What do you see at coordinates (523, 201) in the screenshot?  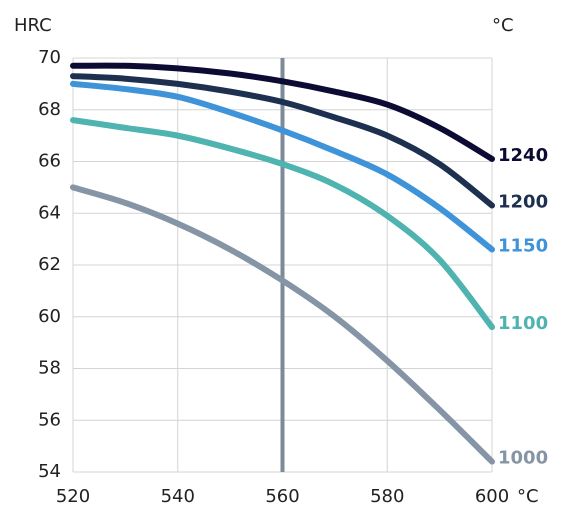 I see `series-label: 1200` at bounding box center [523, 201].